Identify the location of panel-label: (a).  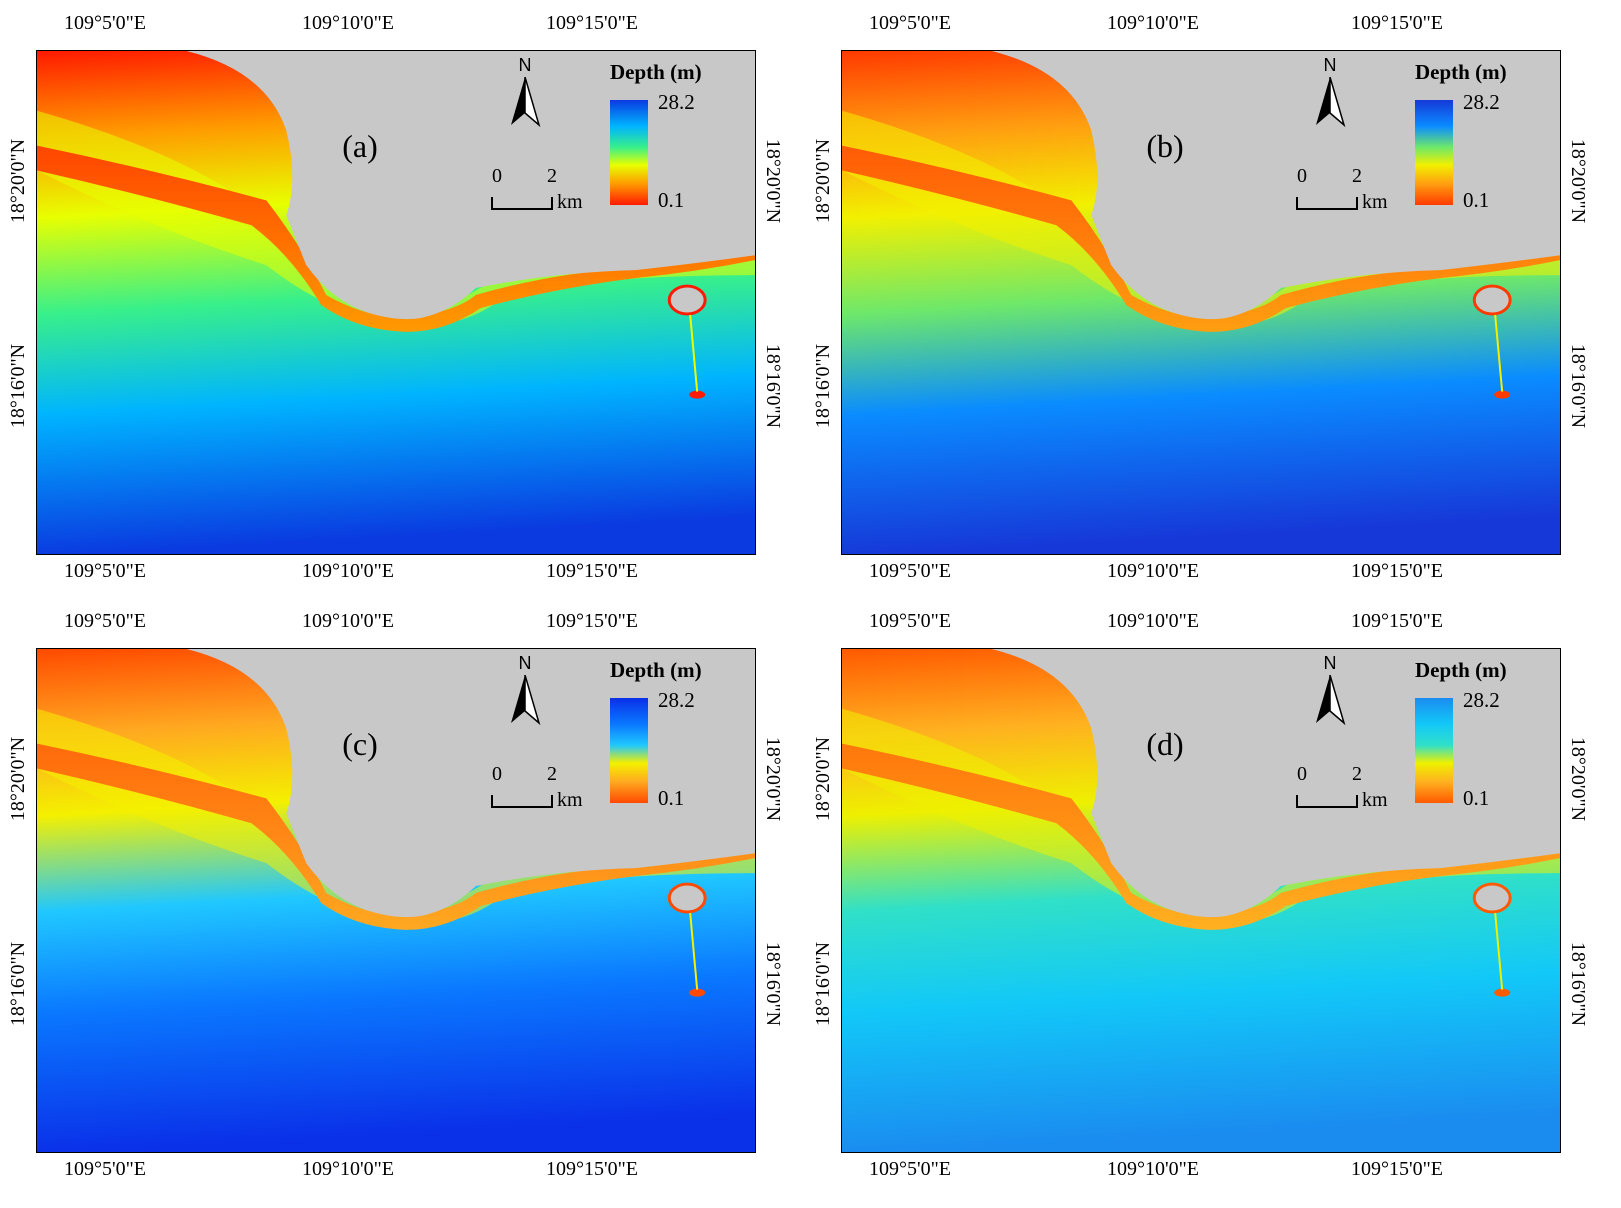
(360, 146).